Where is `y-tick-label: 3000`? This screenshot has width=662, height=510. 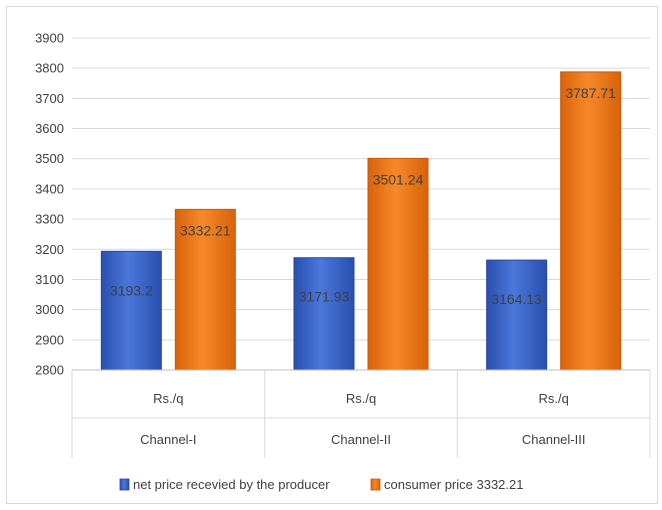 y-tick-label: 3000 is located at coordinates (49, 309).